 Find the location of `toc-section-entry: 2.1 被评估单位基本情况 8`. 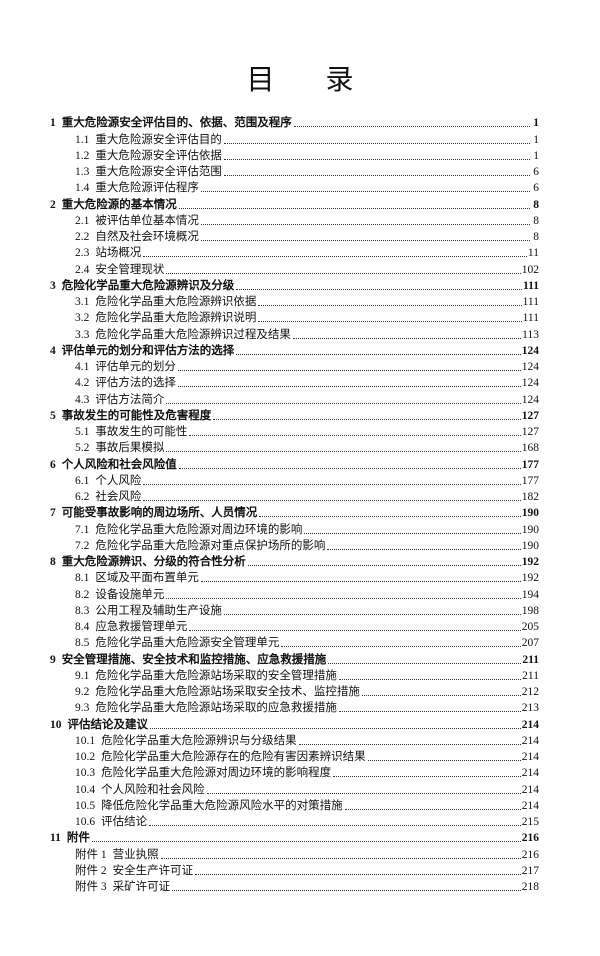

toc-section-entry: 2.1 被评估单位基本情况 8 is located at coordinates (294, 220).